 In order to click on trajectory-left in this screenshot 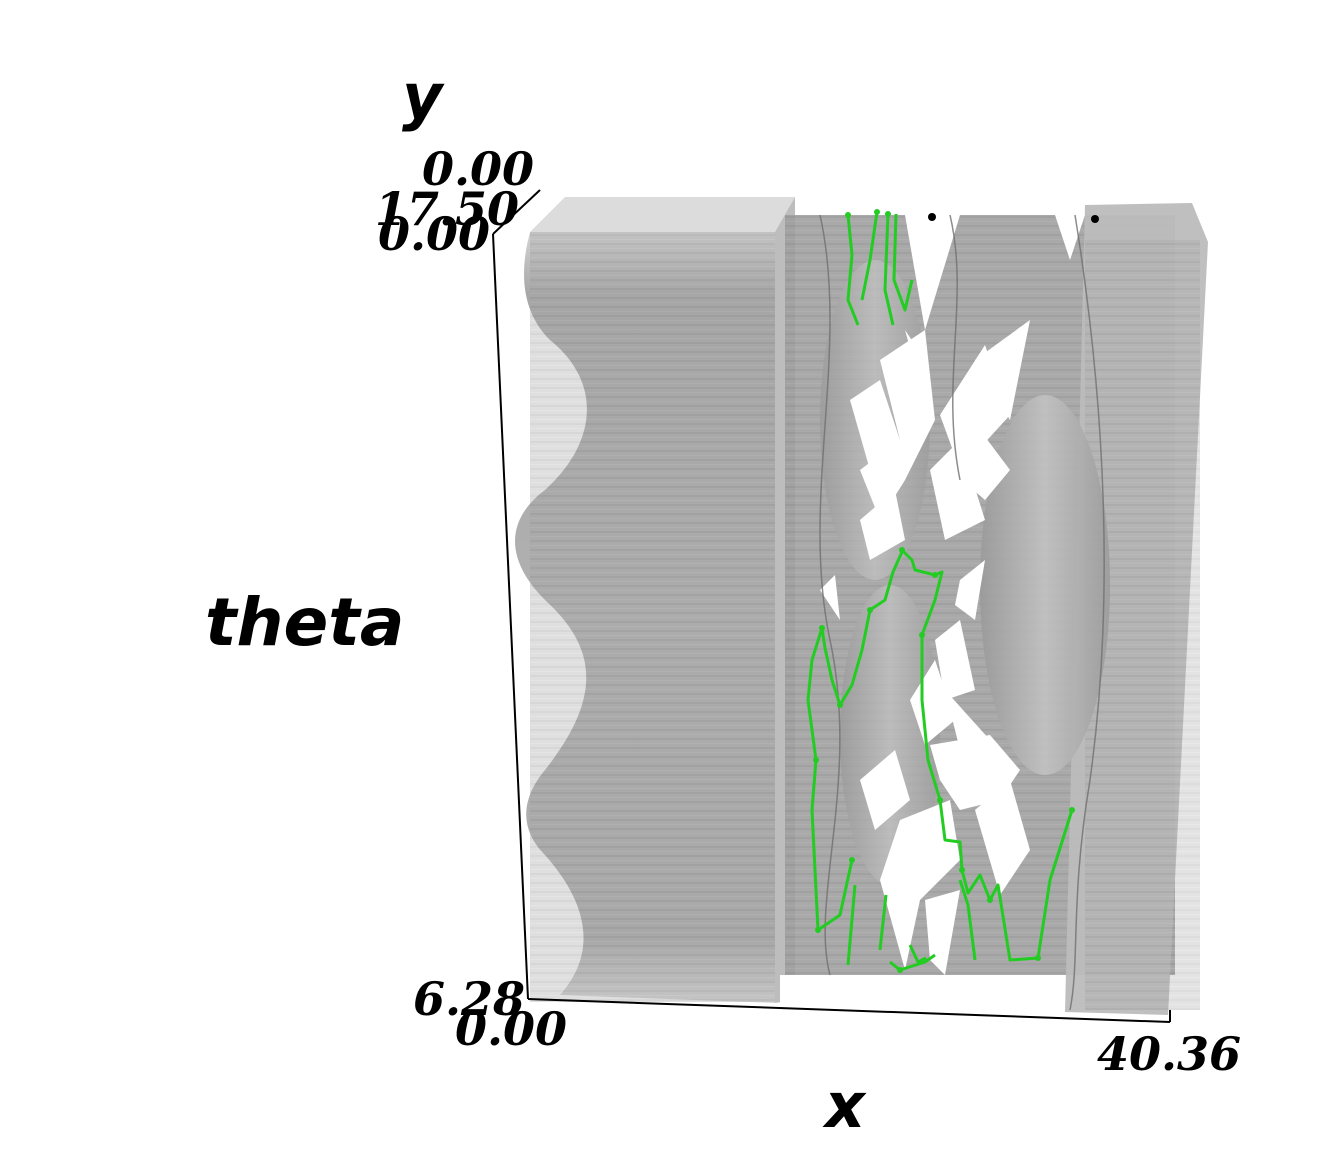, I will do `click(855, 741)`.